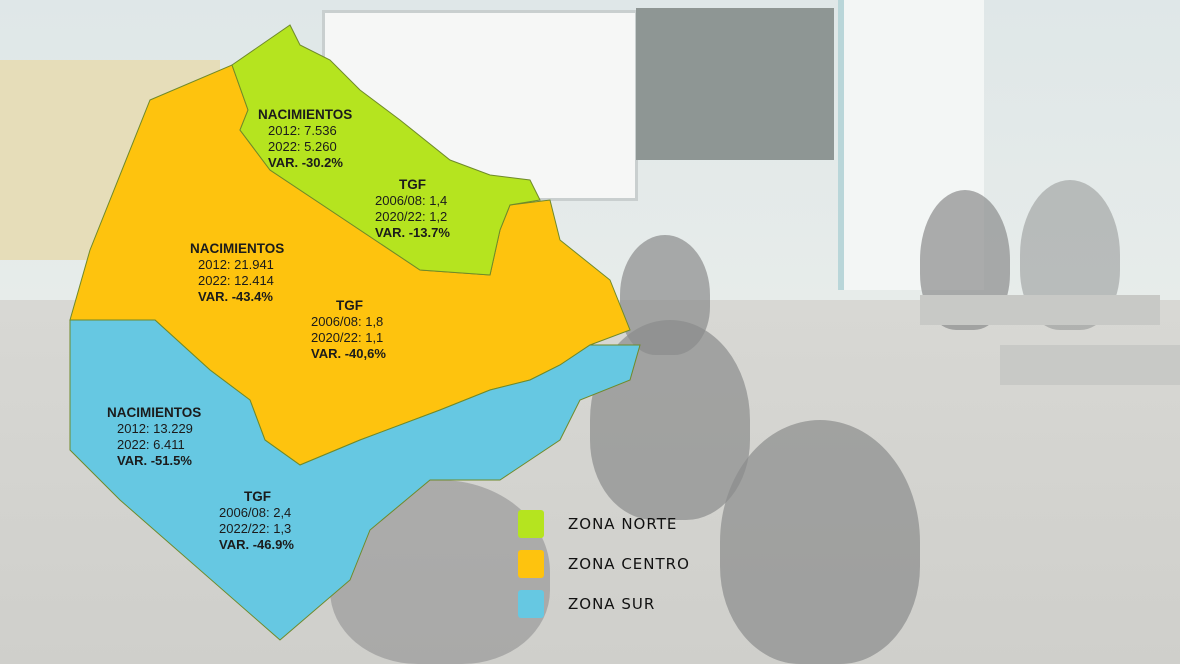 Image resolution: width=1180 pixels, height=664 pixels. Describe the element at coordinates (531, 524) in the screenshot. I see `legend-swatch-norte` at that location.